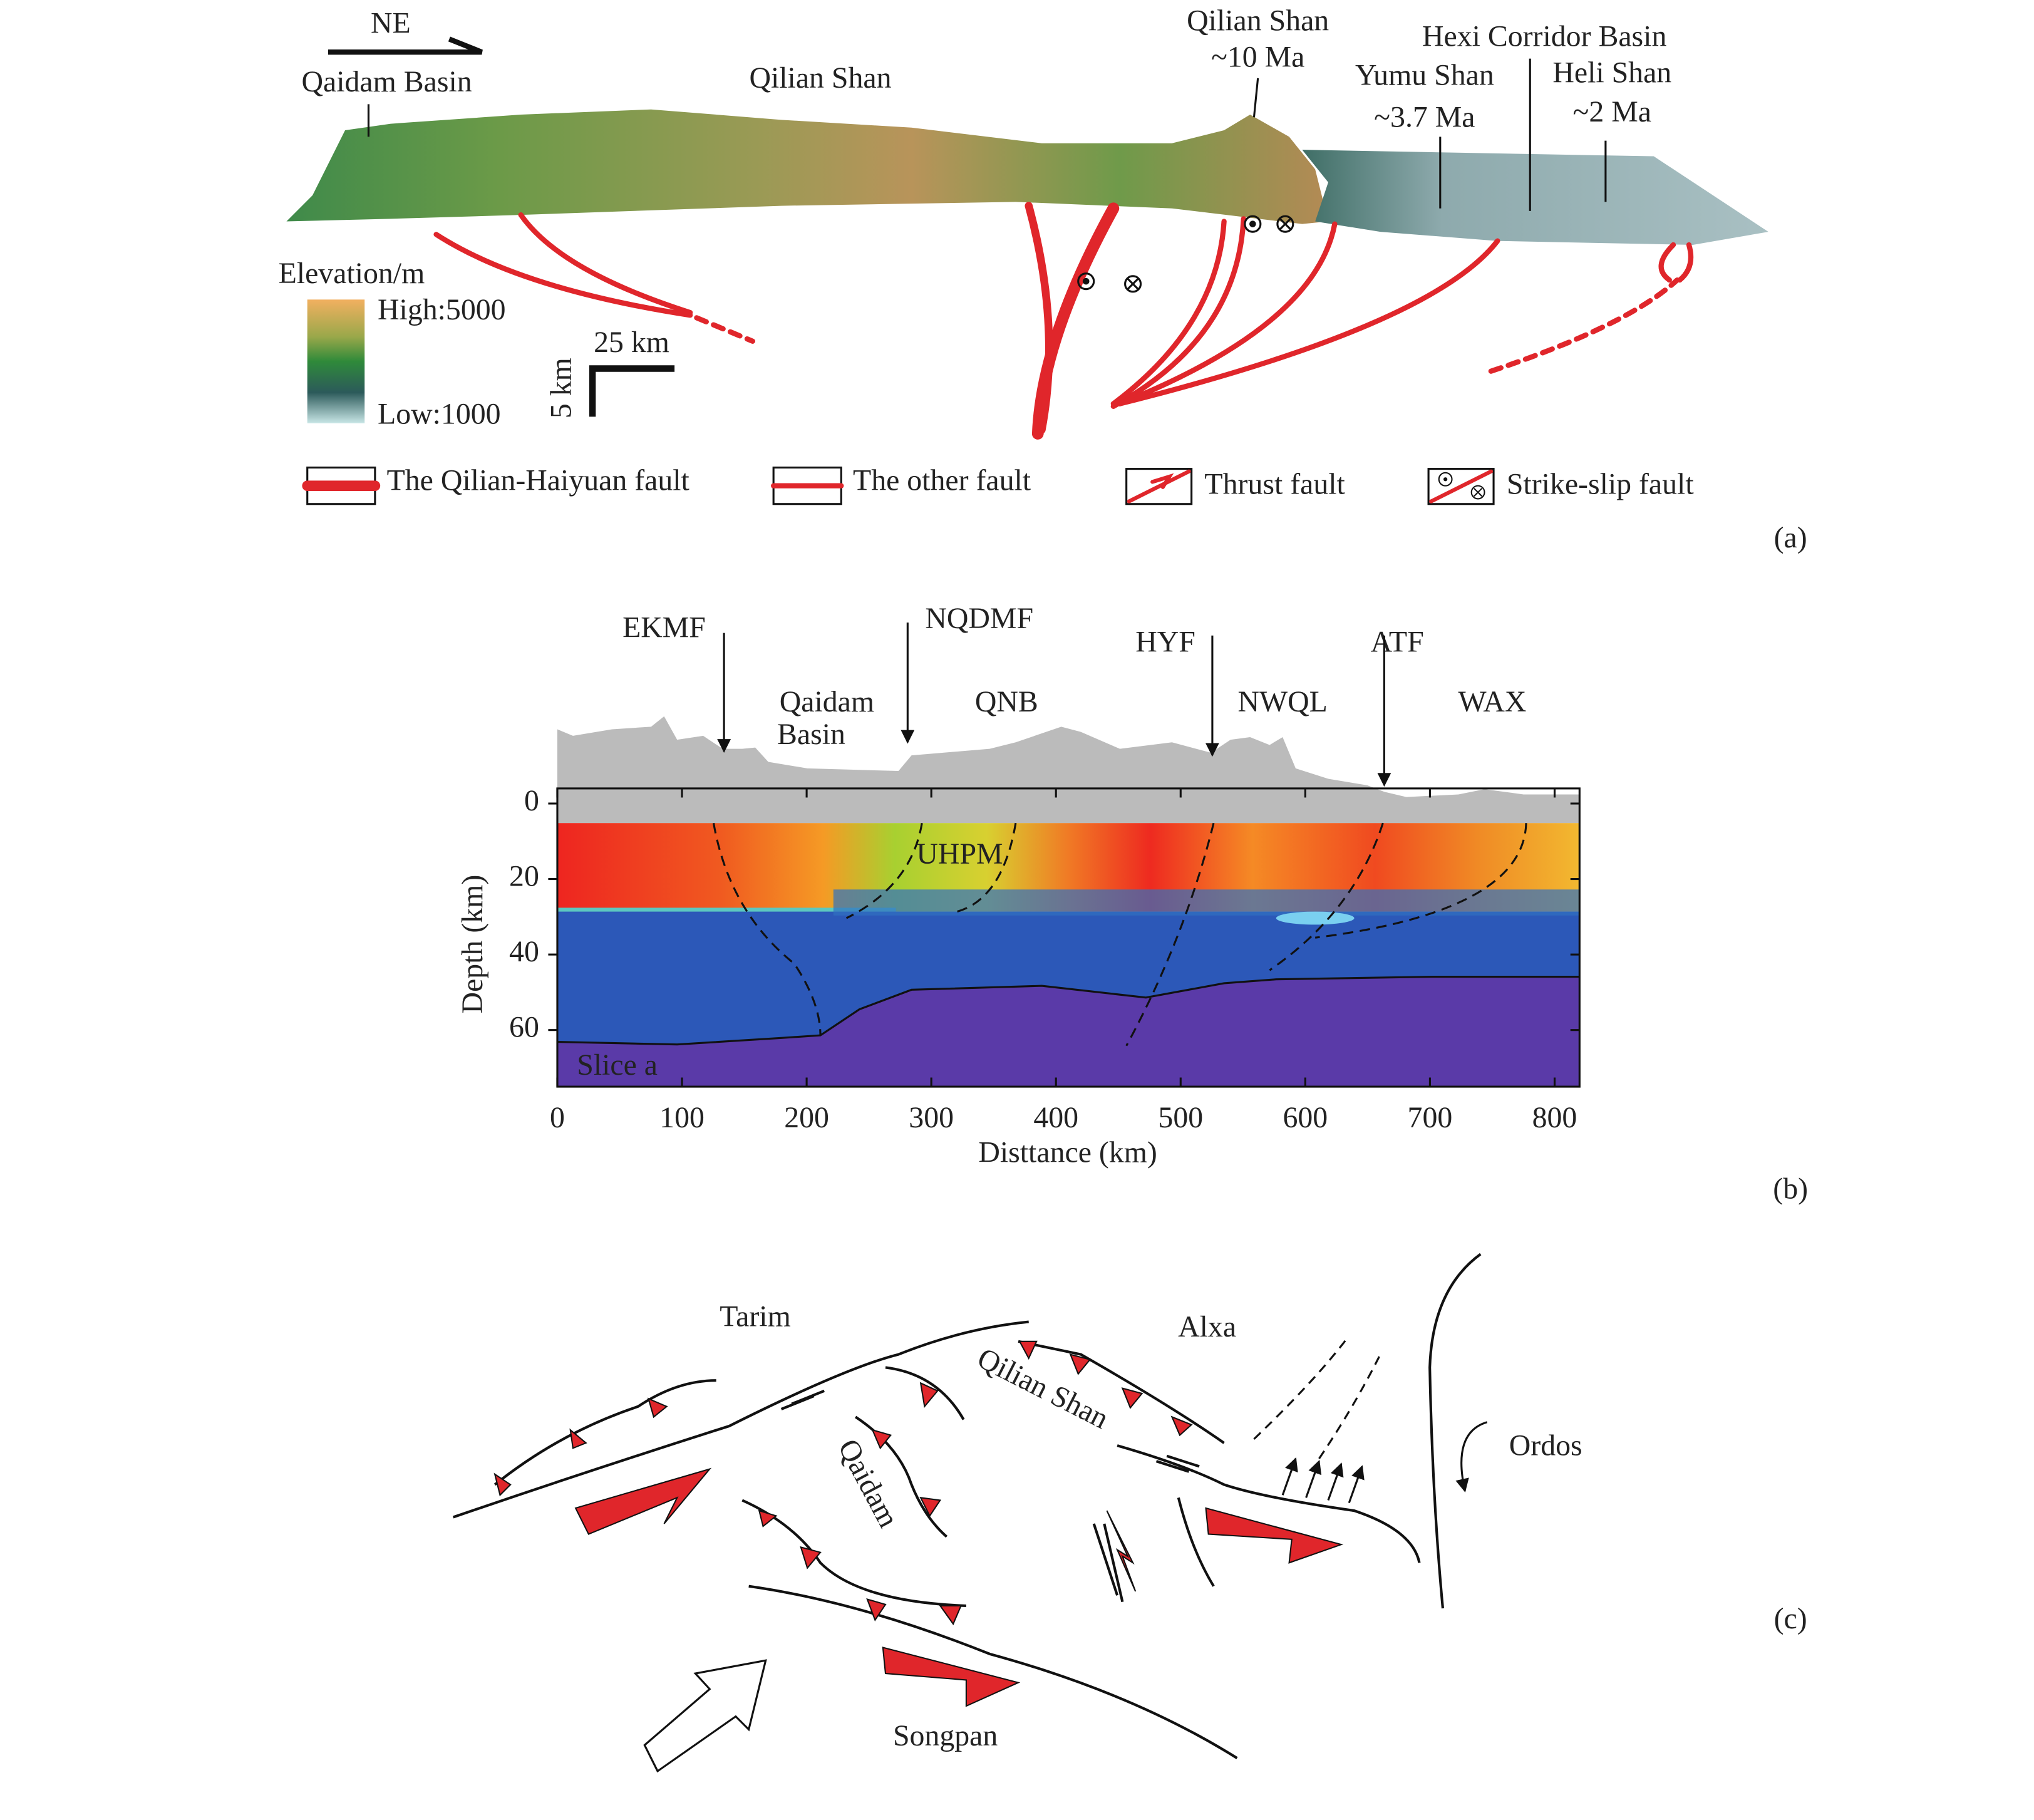 The image size is (2034, 1820). Describe the element at coordinates (538, 480) in the screenshot. I see `key-label: The Qilian-Haiyuan fault` at that location.